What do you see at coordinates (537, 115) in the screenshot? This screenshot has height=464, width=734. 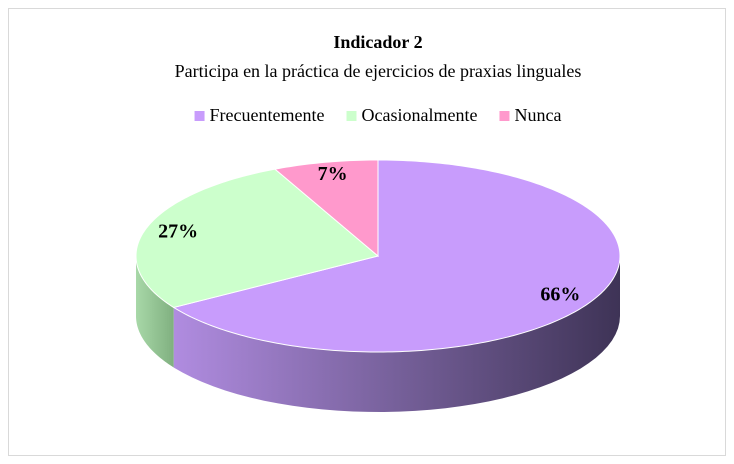 I see `legend-label: Nunca` at bounding box center [537, 115].